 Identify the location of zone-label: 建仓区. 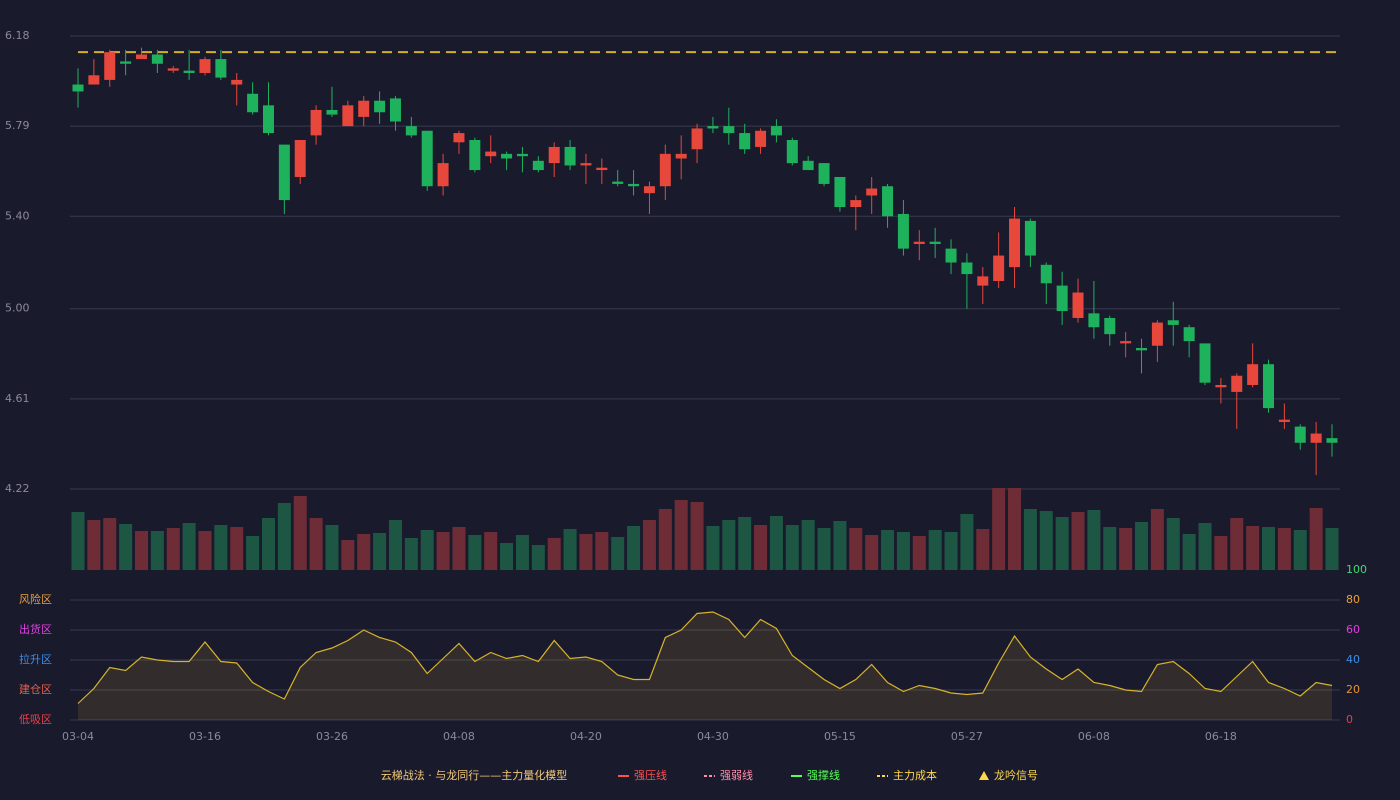
(35, 689).